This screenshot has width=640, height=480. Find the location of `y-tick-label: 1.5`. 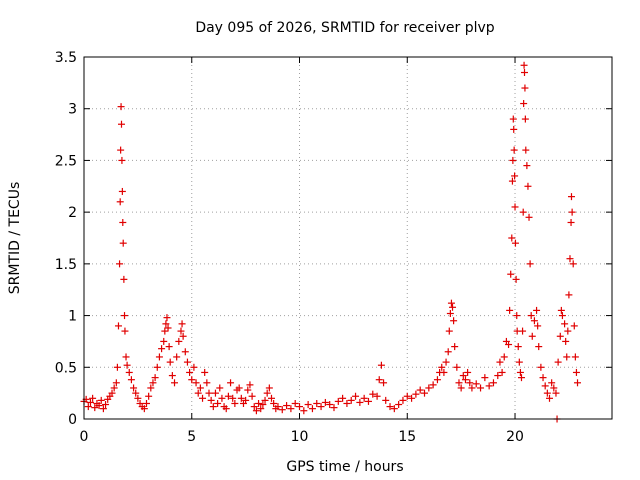

y-tick-label: 1.5 is located at coordinates (66, 265).